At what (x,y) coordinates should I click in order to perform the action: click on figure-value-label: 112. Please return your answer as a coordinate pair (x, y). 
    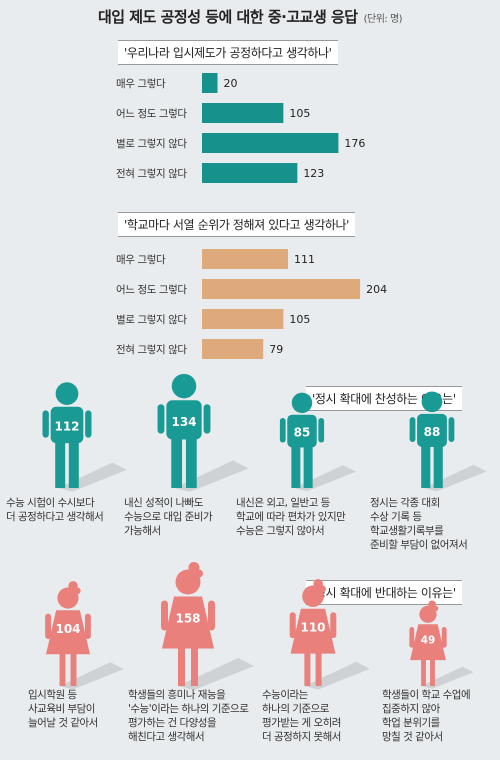
    Looking at the image, I should click on (66, 427).